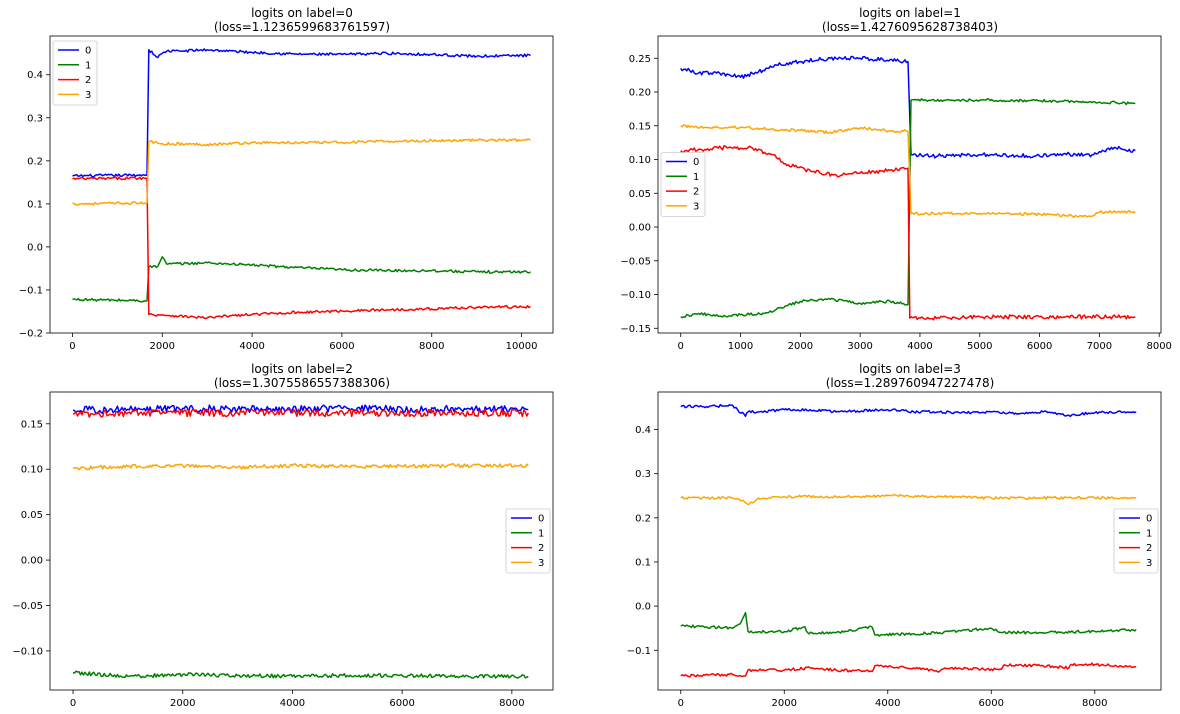  What do you see at coordinates (859, 346) in the screenshot?
I see `x-tick-label: 3000` at bounding box center [859, 346].